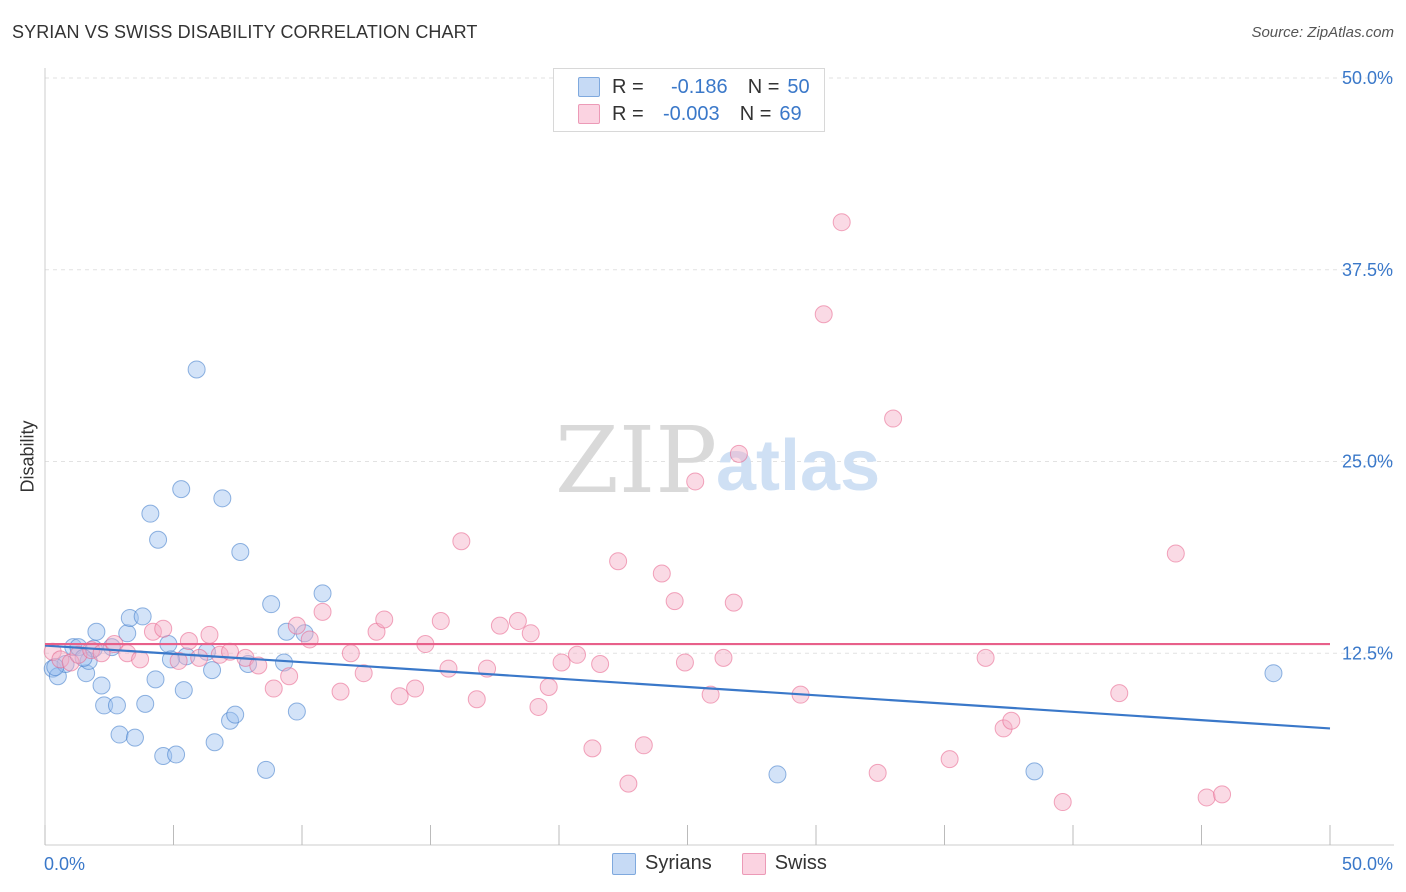 Image resolution: width=1406 pixels, height=892 pixels. Describe the element at coordinates (27, 456) in the screenshot. I see `y-axis-label: Disability` at that location.